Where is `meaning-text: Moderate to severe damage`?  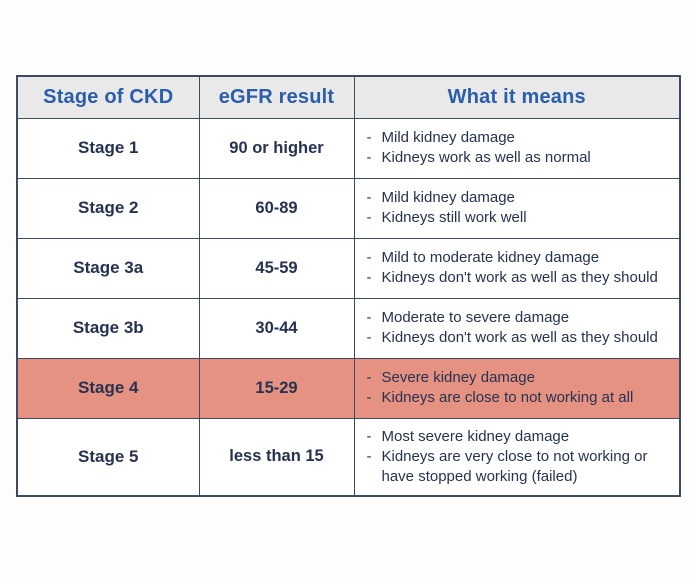
meaning-text: Moderate to severe damage is located at coordinates (475, 317).